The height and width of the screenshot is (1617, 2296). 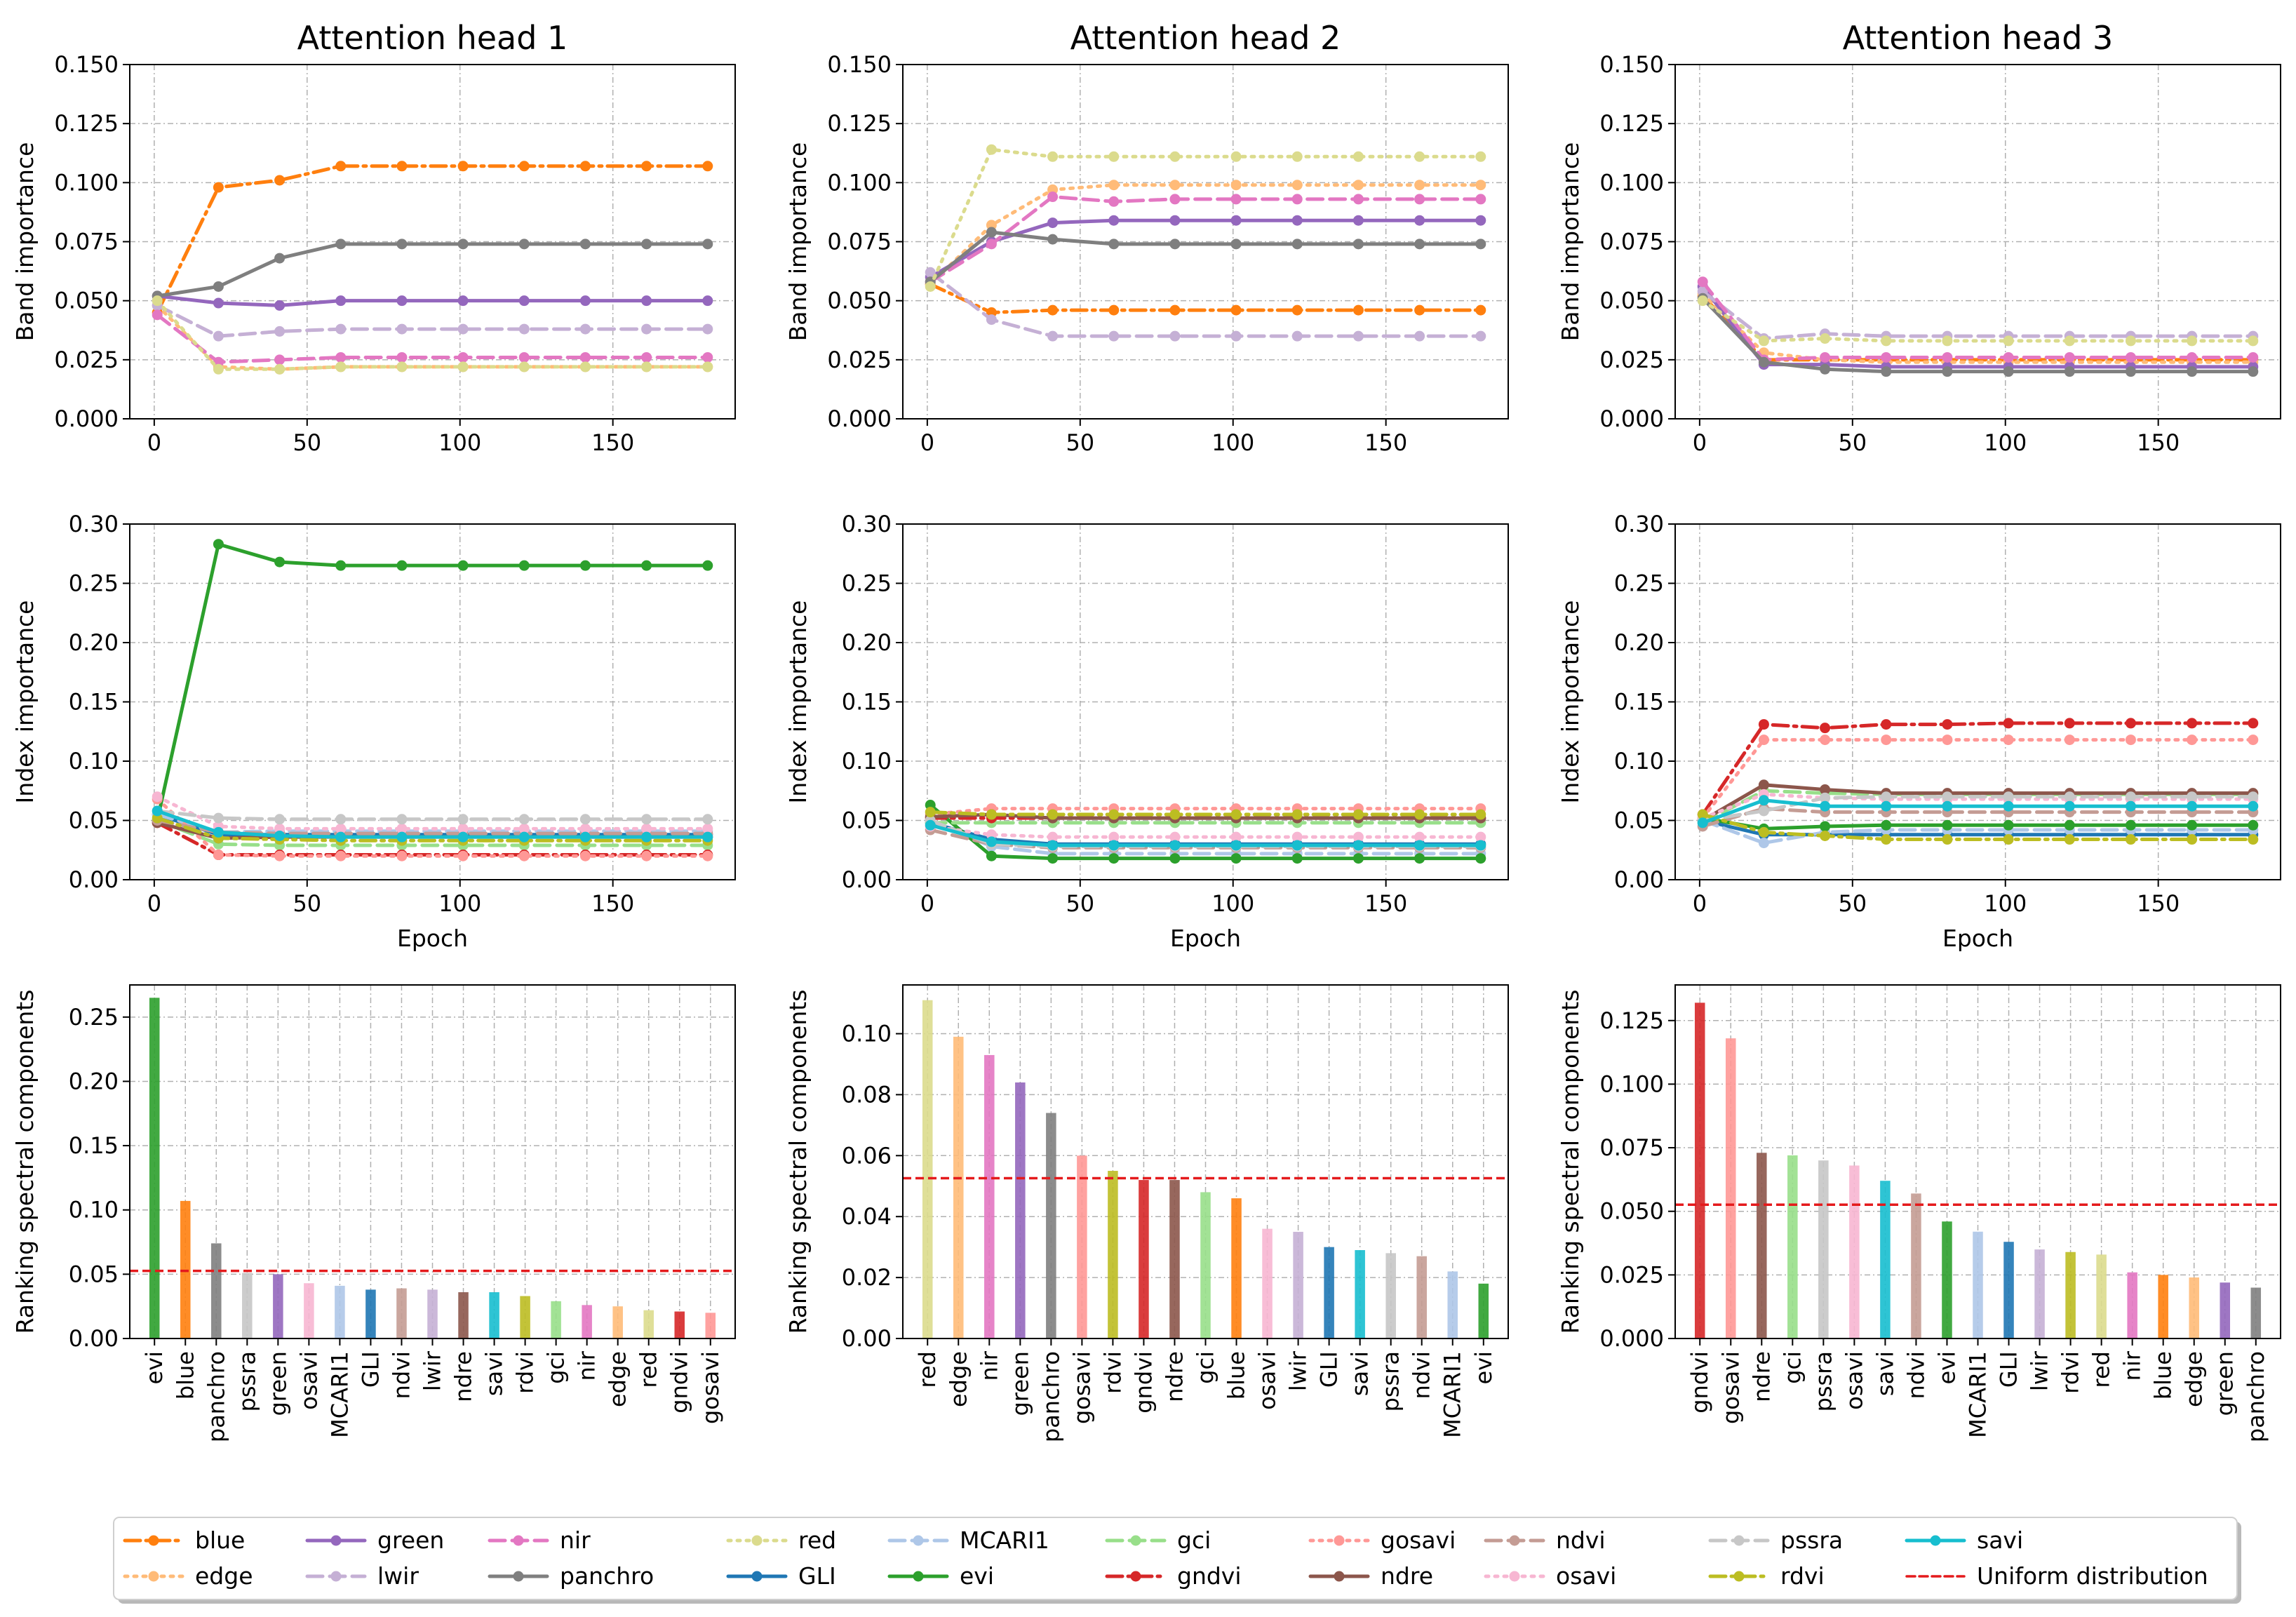 I want to click on x-tick-label: 150, so click(x=2158, y=903).